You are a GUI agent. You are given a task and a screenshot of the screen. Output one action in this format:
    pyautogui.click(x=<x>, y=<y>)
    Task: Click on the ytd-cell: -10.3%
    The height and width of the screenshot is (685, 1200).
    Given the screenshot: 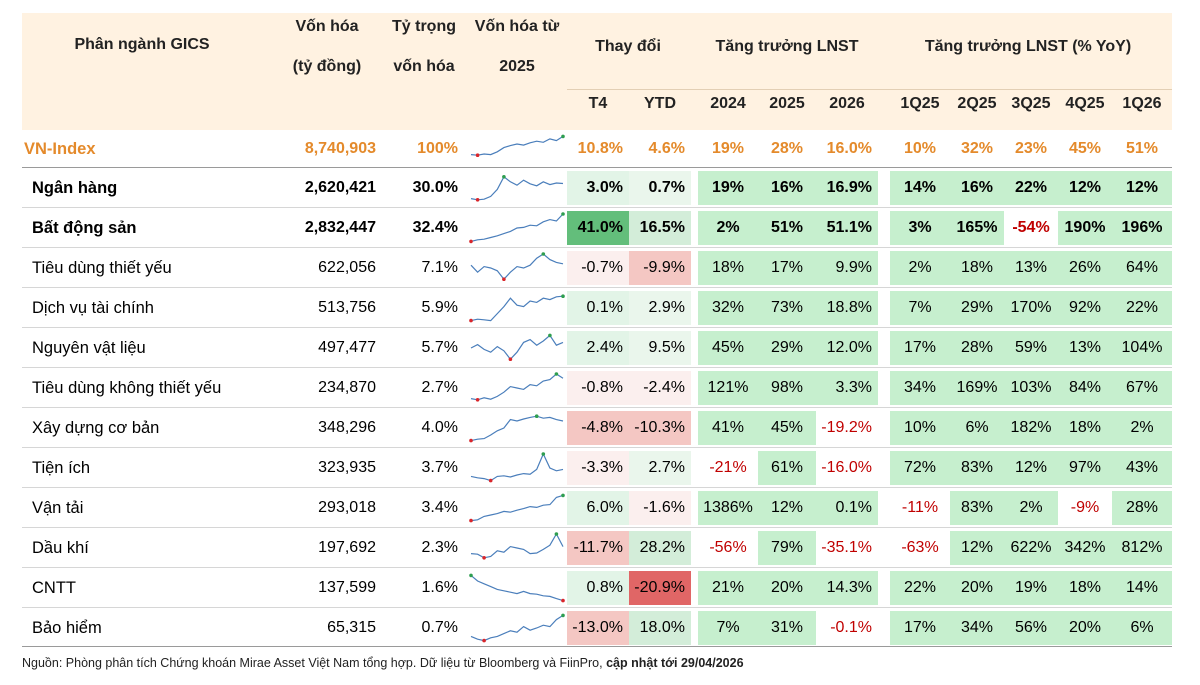 What is the action you would take?
    pyautogui.click(x=660, y=428)
    